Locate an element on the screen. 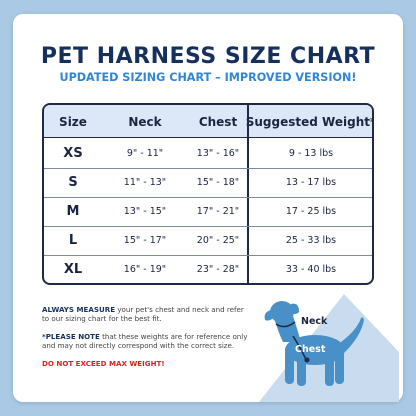 This screenshot has width=416, height=416. row-weight-xl: 33 - 40 lbs is located at coordinates (311, 269).